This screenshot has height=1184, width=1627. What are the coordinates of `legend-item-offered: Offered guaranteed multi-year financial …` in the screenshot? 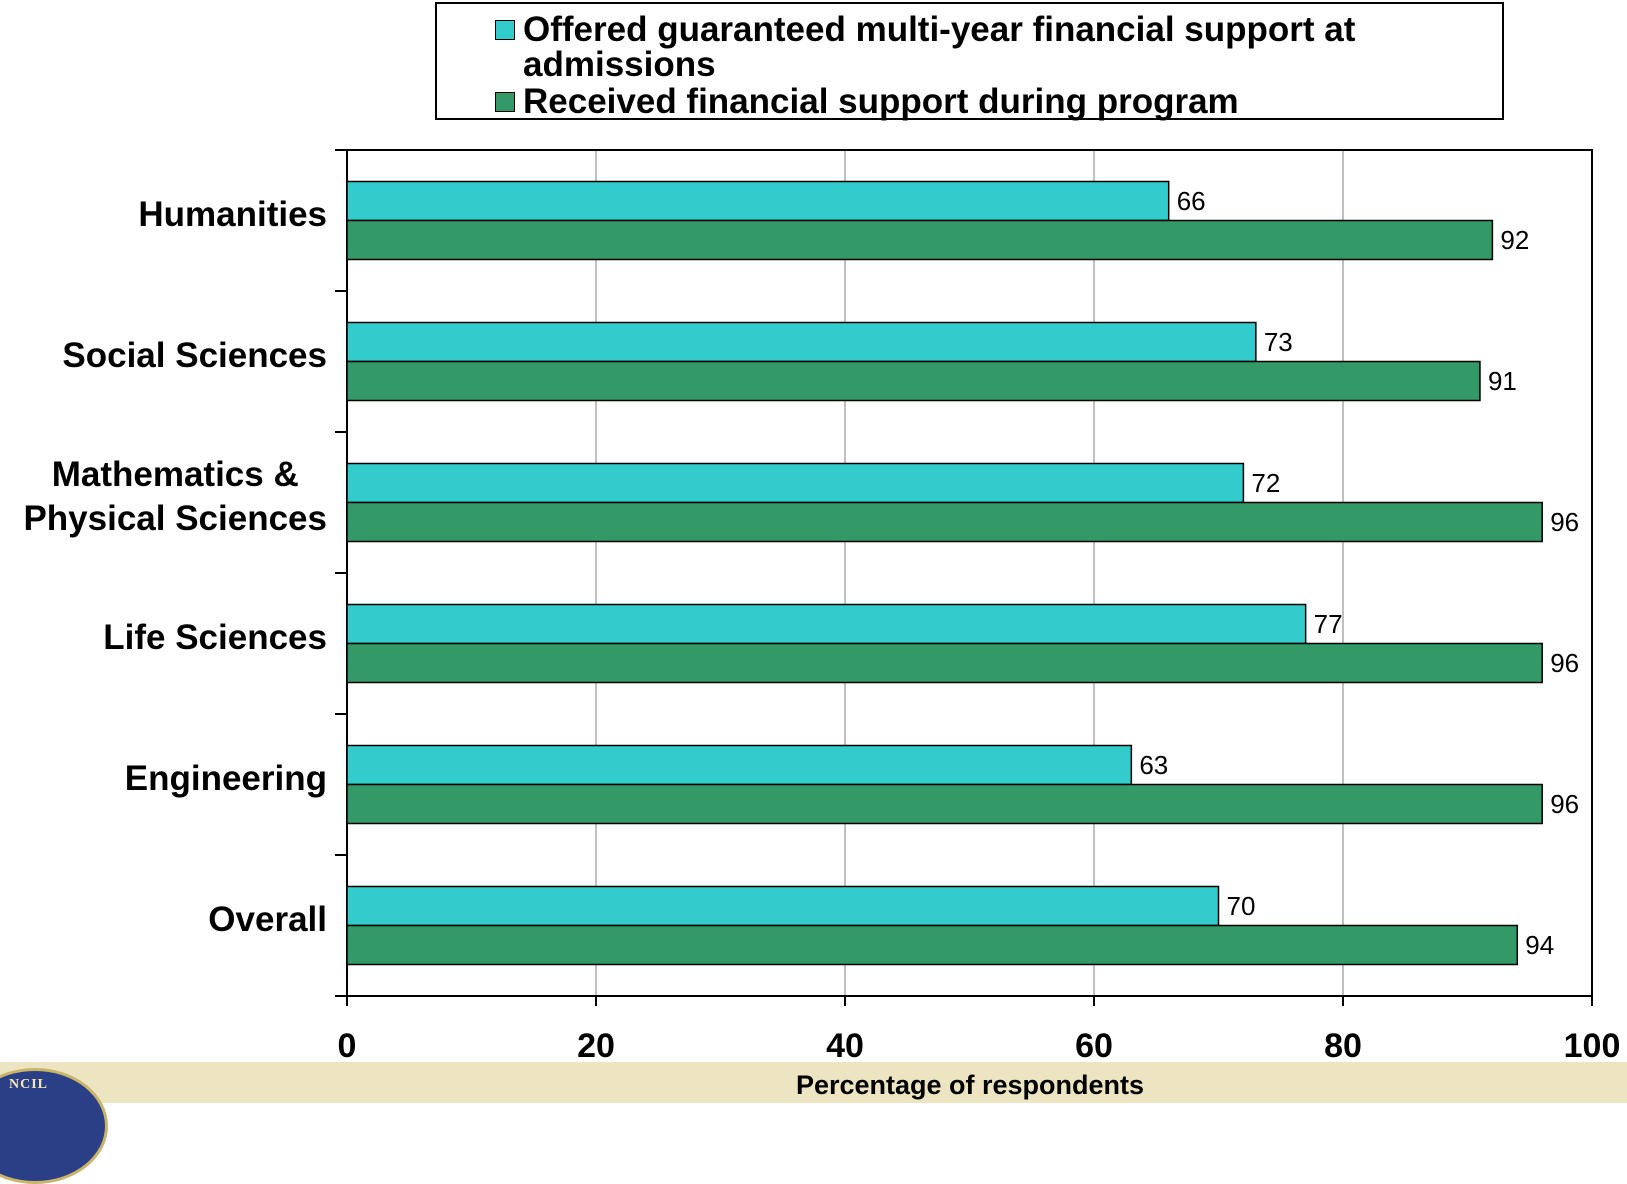 It's located at (989, 47).